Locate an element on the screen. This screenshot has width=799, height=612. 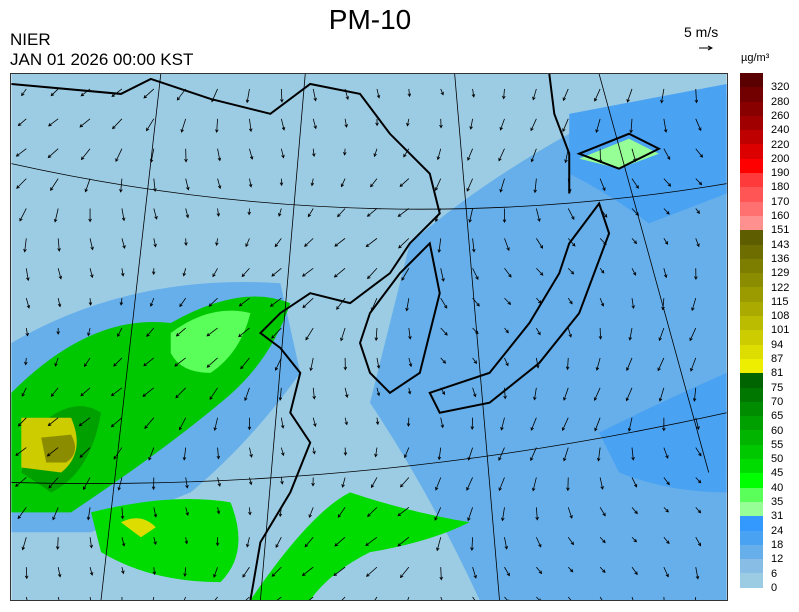
legend-label: 55 is located at coordinates (777, 444).